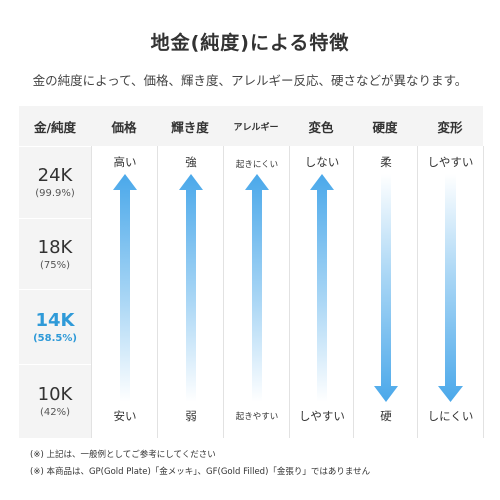 The height and width of the screenshot is (500, 500). I want to click on karat-label: 24K, so click(55, 175).